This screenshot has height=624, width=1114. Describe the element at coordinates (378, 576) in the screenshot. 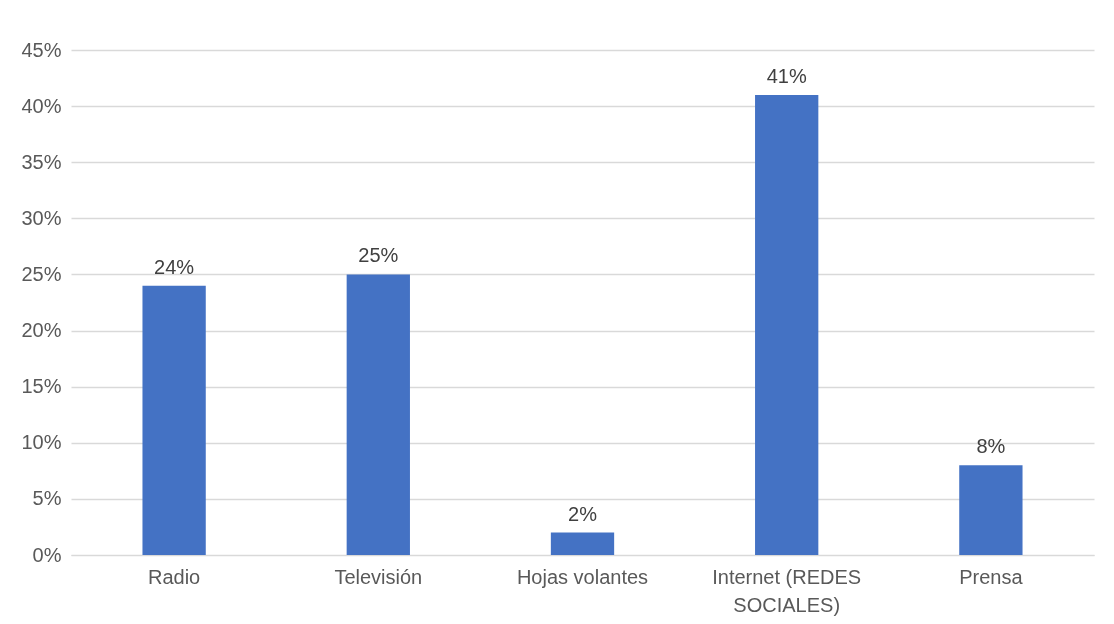

I see `x-tick-label: Televisión` at that location.